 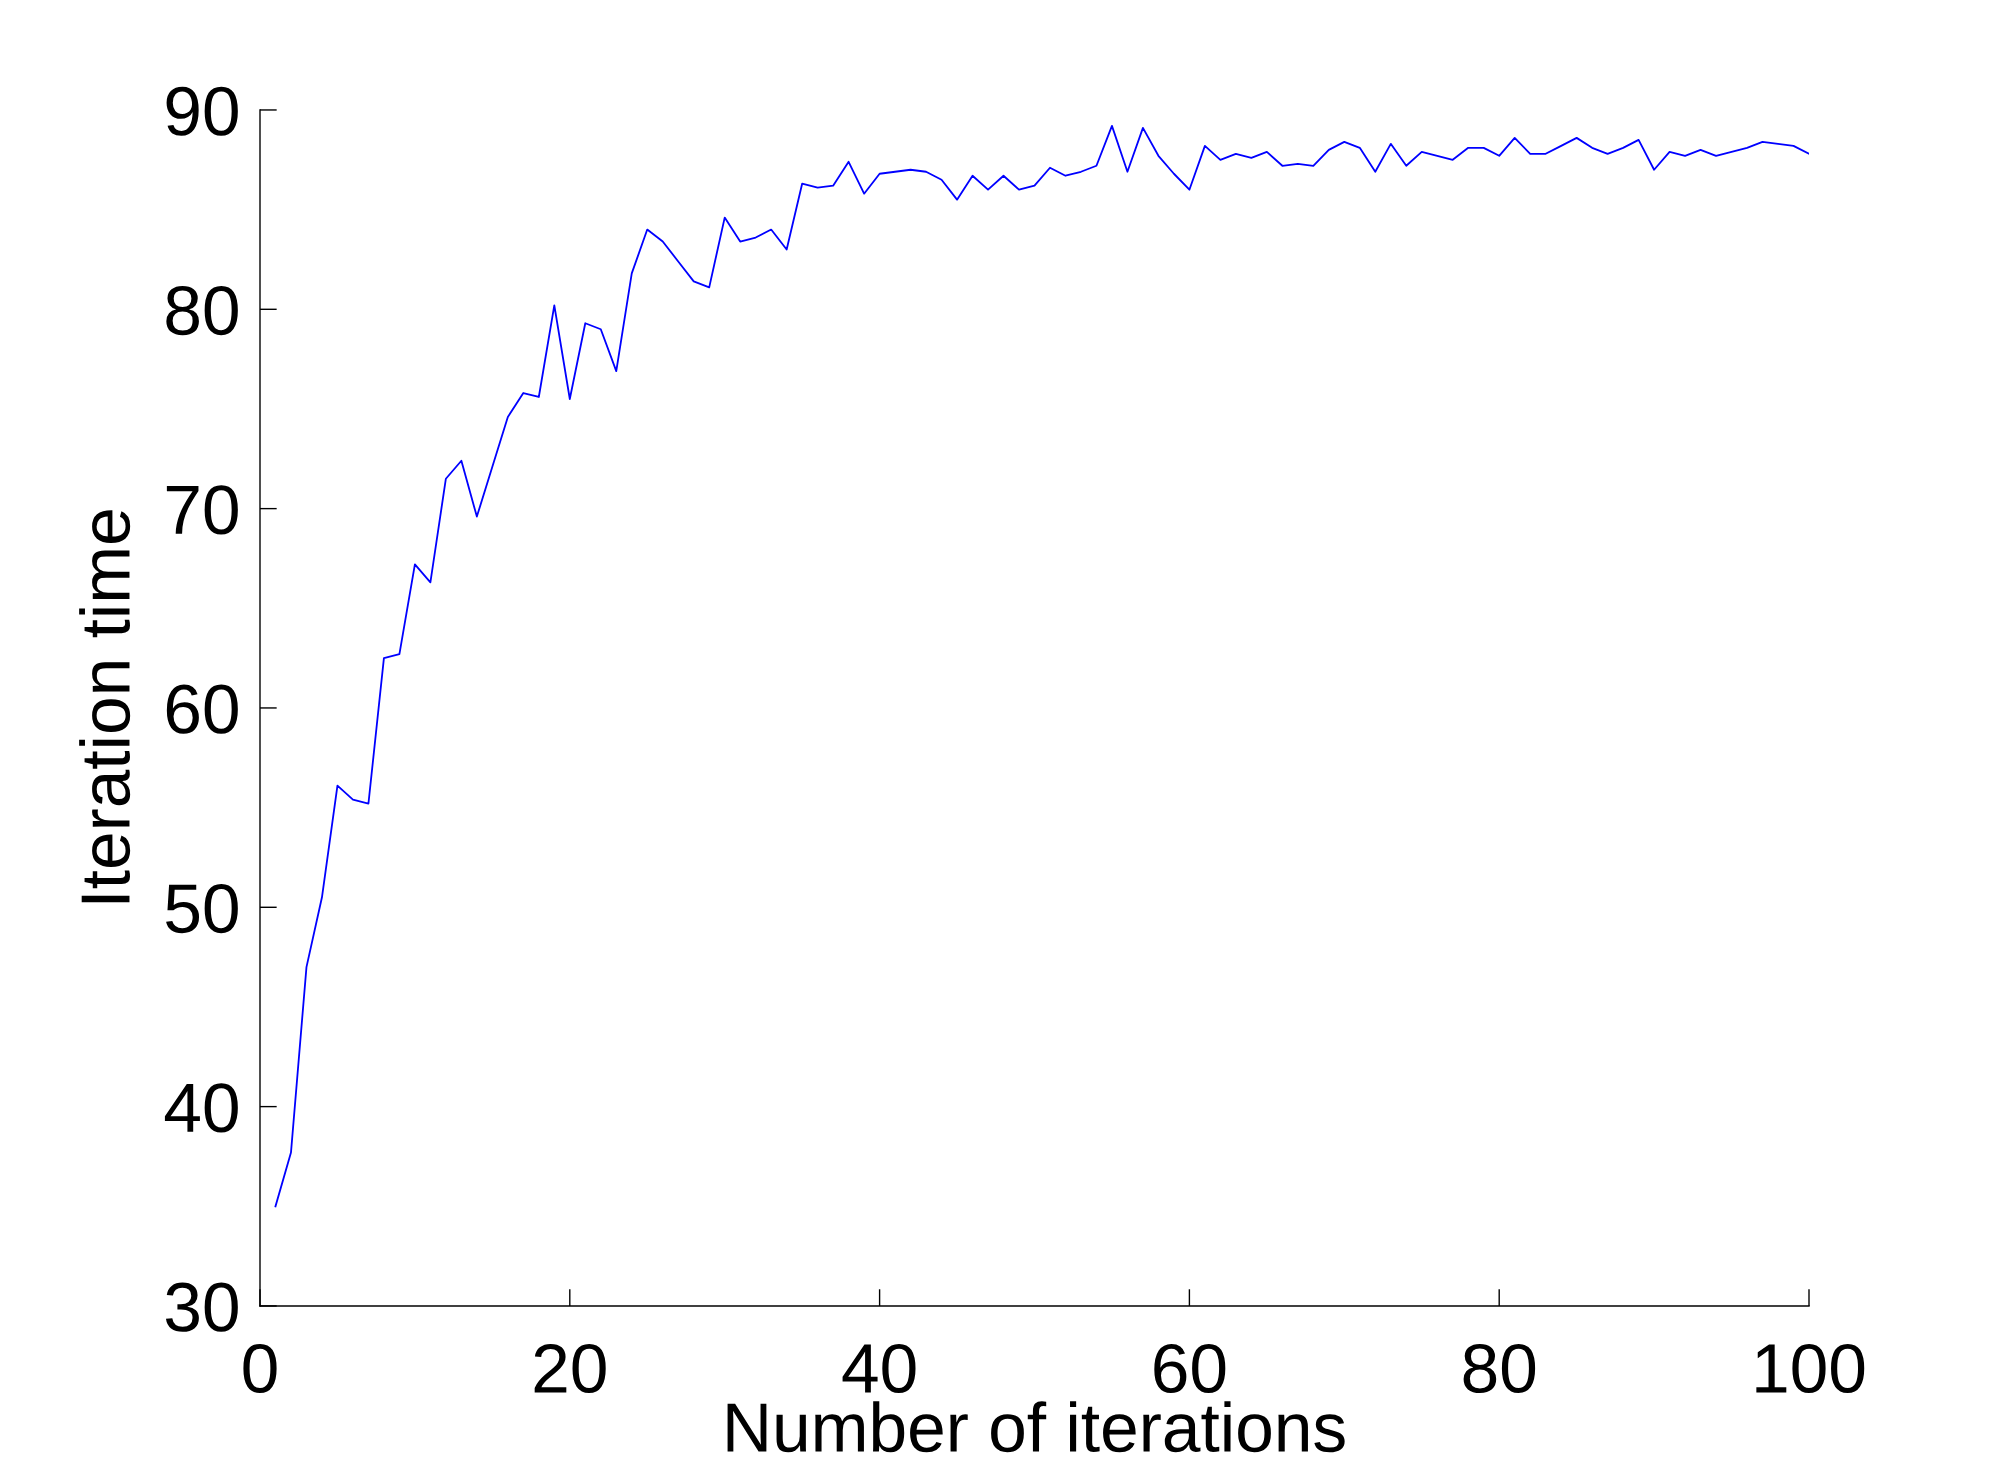 I want to click on y-tick-label: 80, so click(x=202, y=310).